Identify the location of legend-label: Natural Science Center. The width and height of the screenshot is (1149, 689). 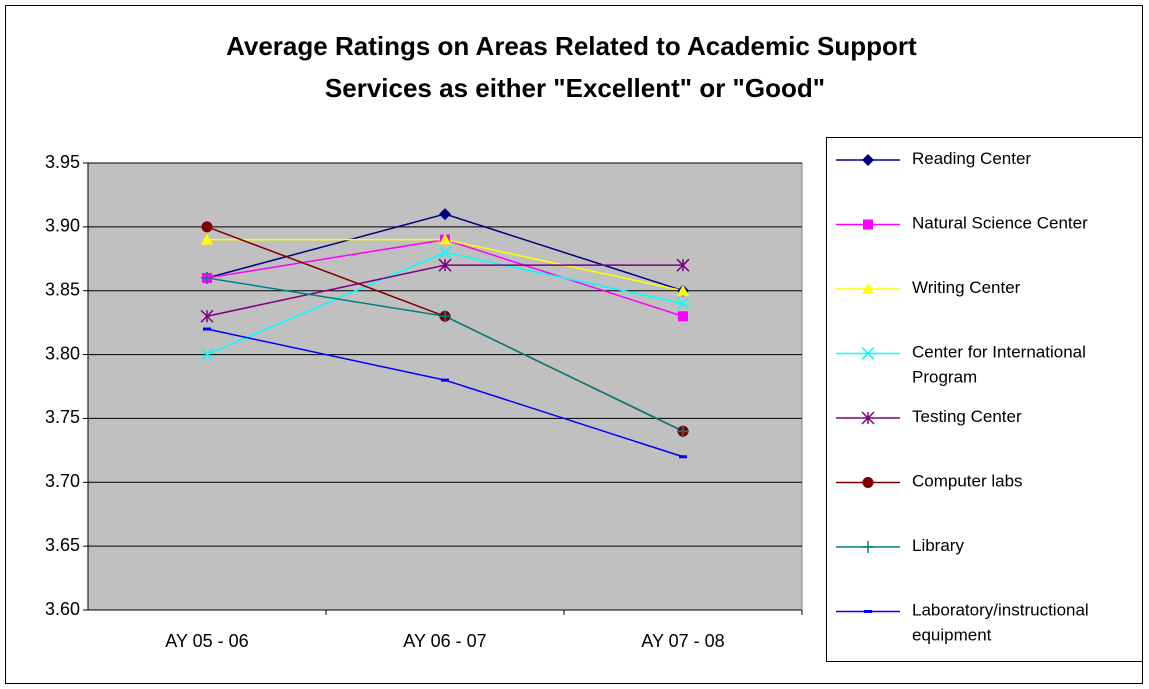
(1000, 223).